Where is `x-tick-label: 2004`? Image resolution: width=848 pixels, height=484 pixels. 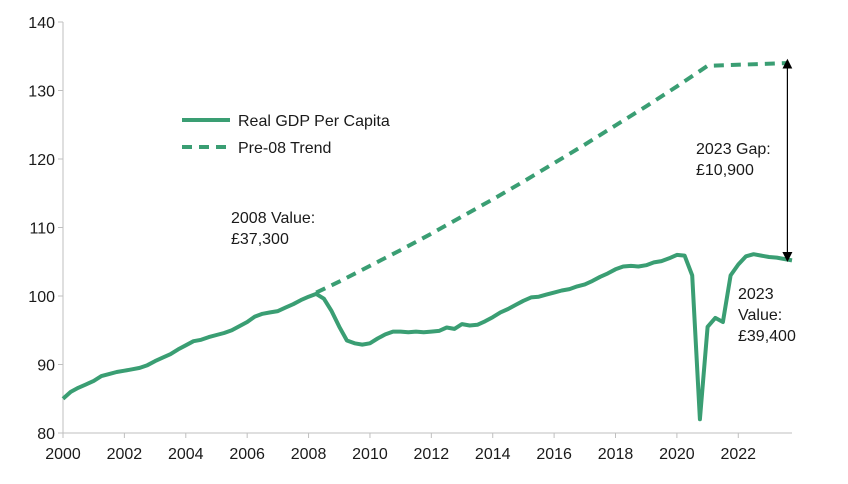
x-tick-label: 2004 is located at coordinates (186, 454).